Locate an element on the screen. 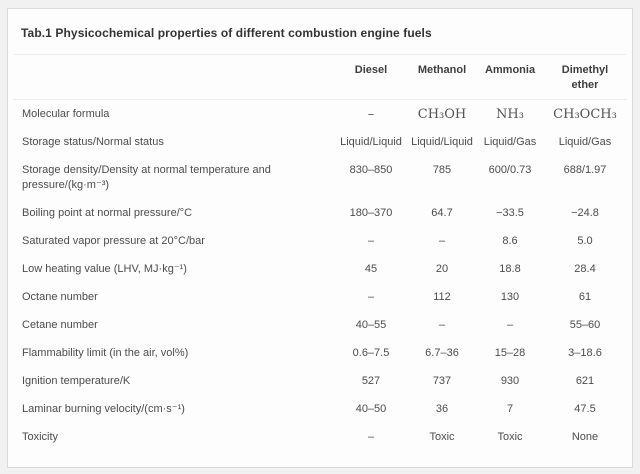  row-label: Laminar burning velocity/(cm·s⁻¹) is located at coordinates (103, 408).